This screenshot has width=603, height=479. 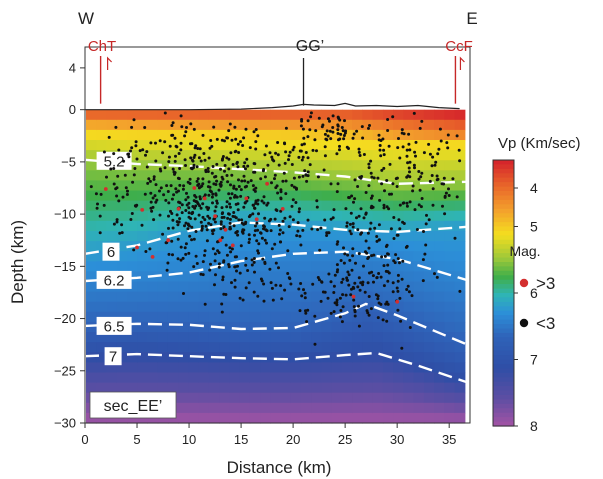 What do you see at coordinates (524, 323) in the screenshot?
I see `legend-marker-small` at bounding box center [524, 323].